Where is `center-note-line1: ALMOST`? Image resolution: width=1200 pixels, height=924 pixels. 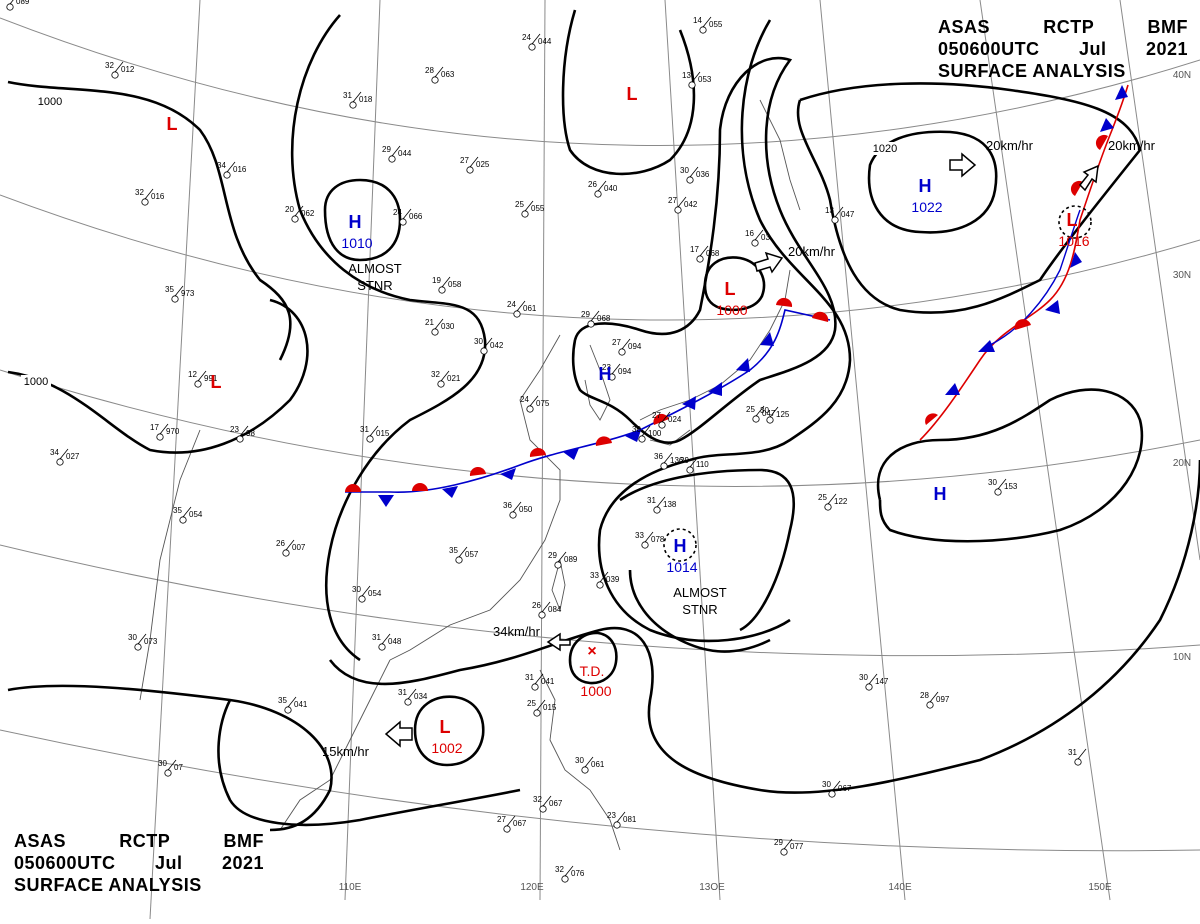 center-note-line1: ALMOST is located at coordinates (375, 268).